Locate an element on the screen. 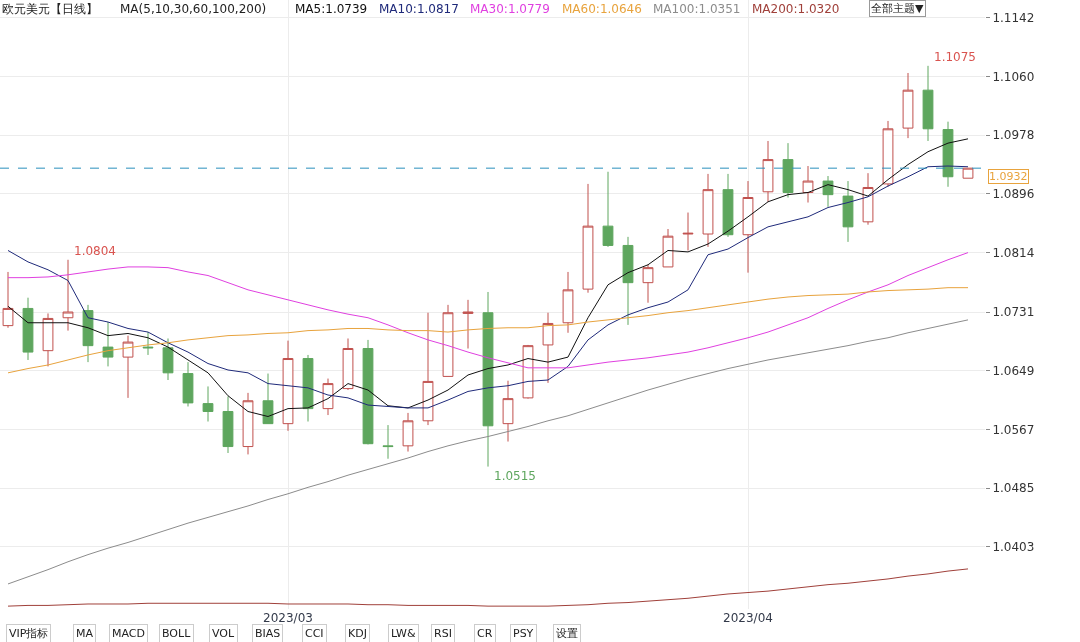  x-tick-label: 2023/04 is located at coordinates (748, 618).